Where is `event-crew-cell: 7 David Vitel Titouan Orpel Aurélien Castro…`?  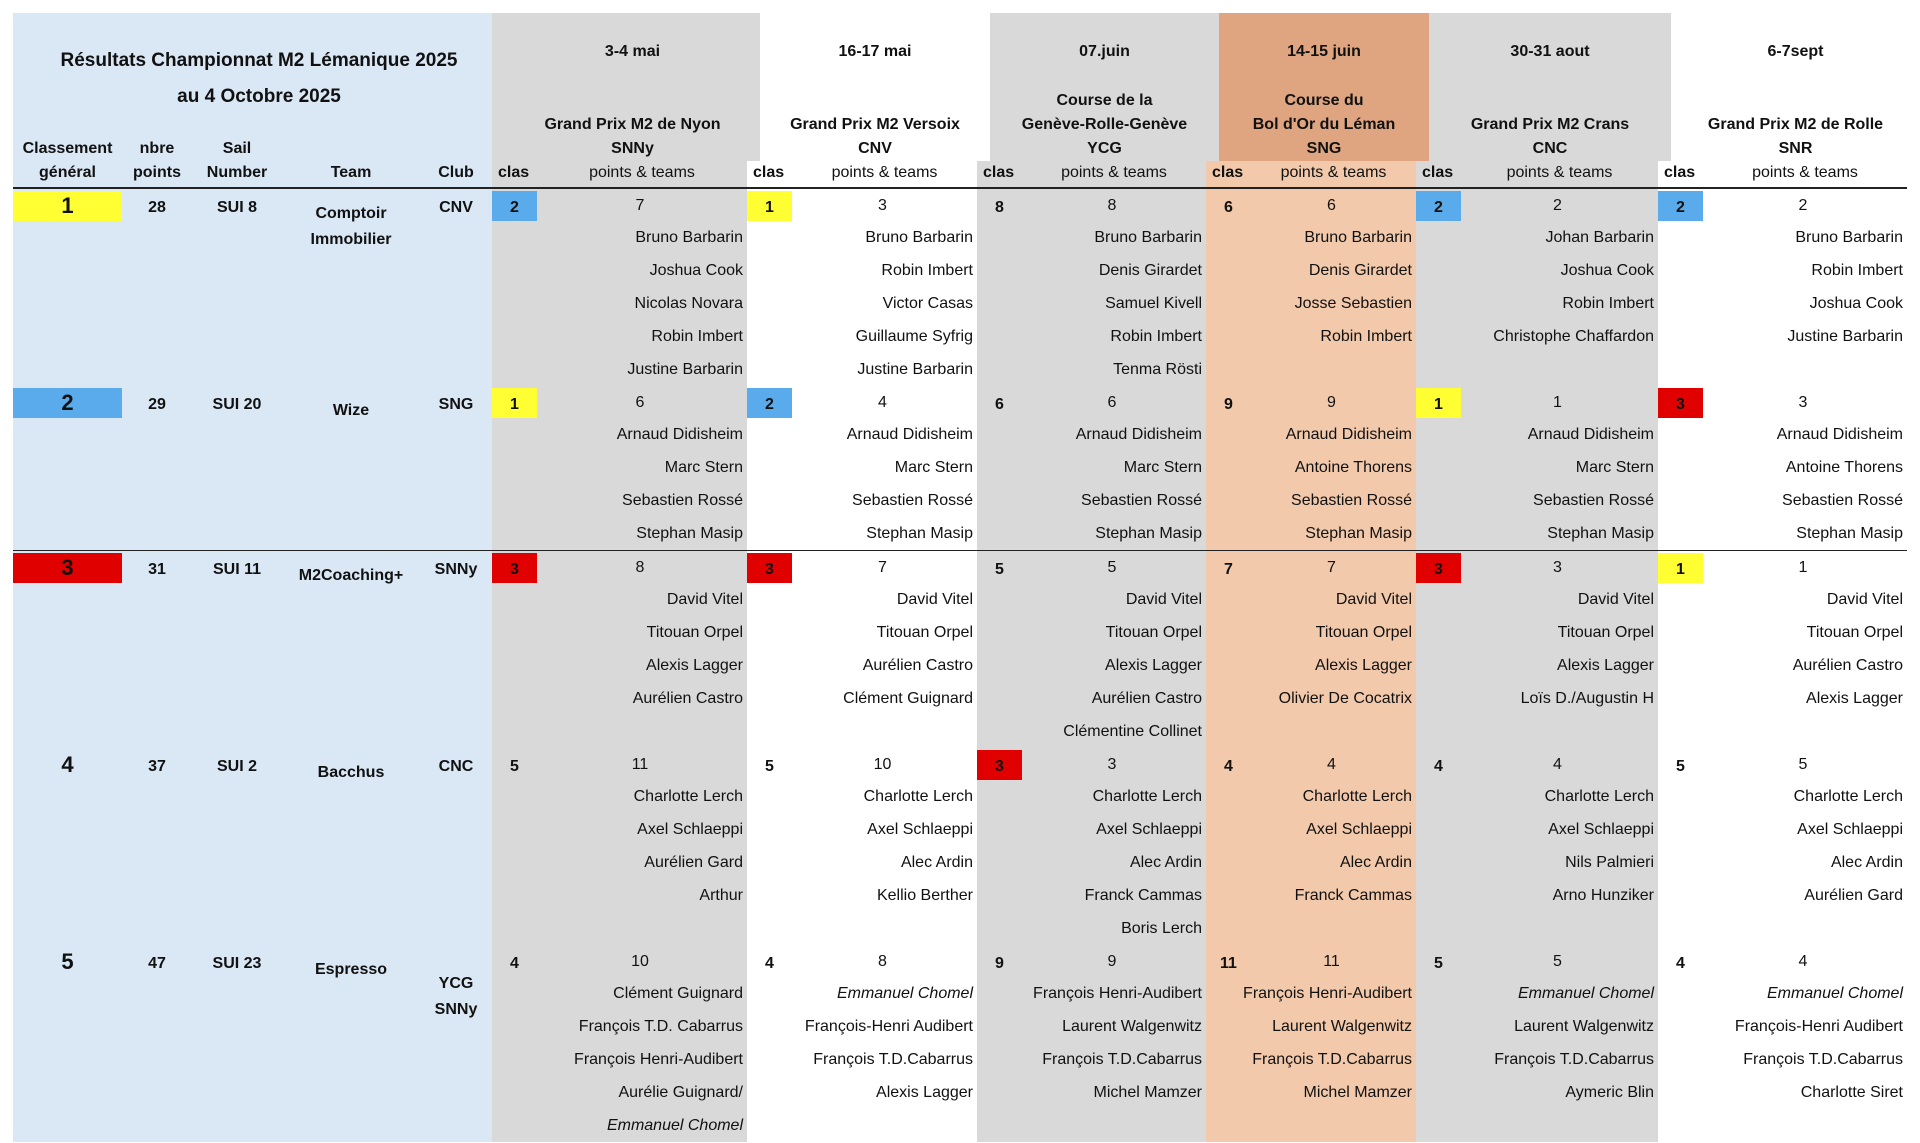 event-crew-cell: 7 David Vitel Titouan Orpel Aurélien Castro… is located at coordinates (884, 649).